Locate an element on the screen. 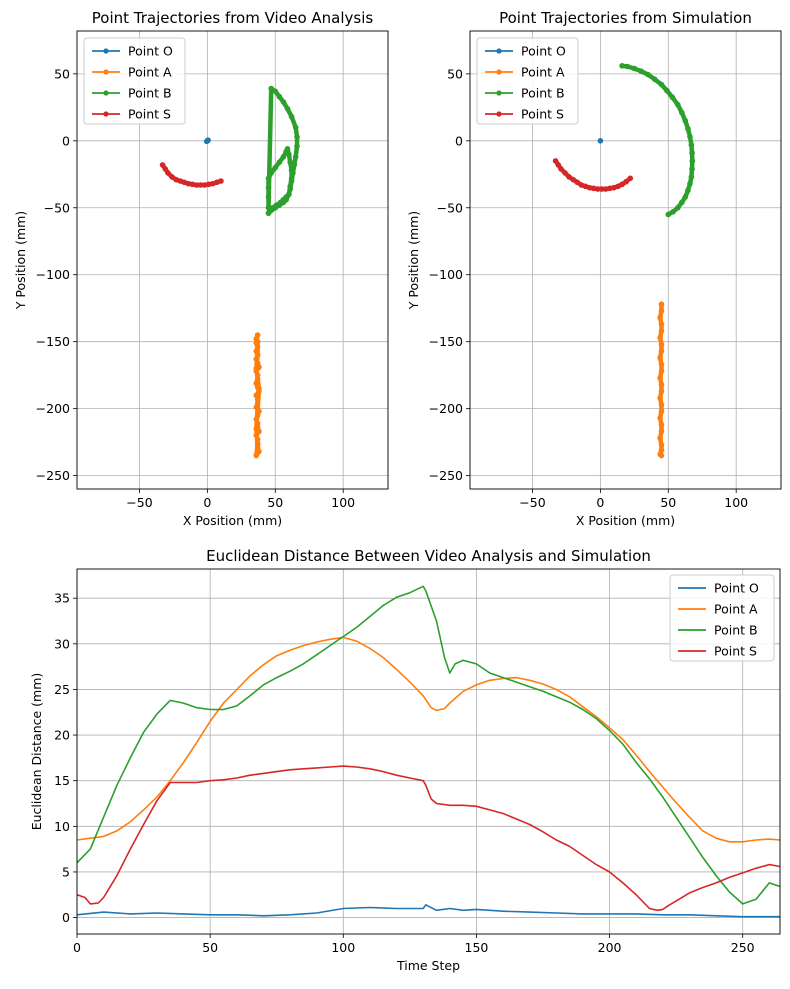 This screenshot has height=989, width=790. series-line-point-o is located at coordinates (428, 910).